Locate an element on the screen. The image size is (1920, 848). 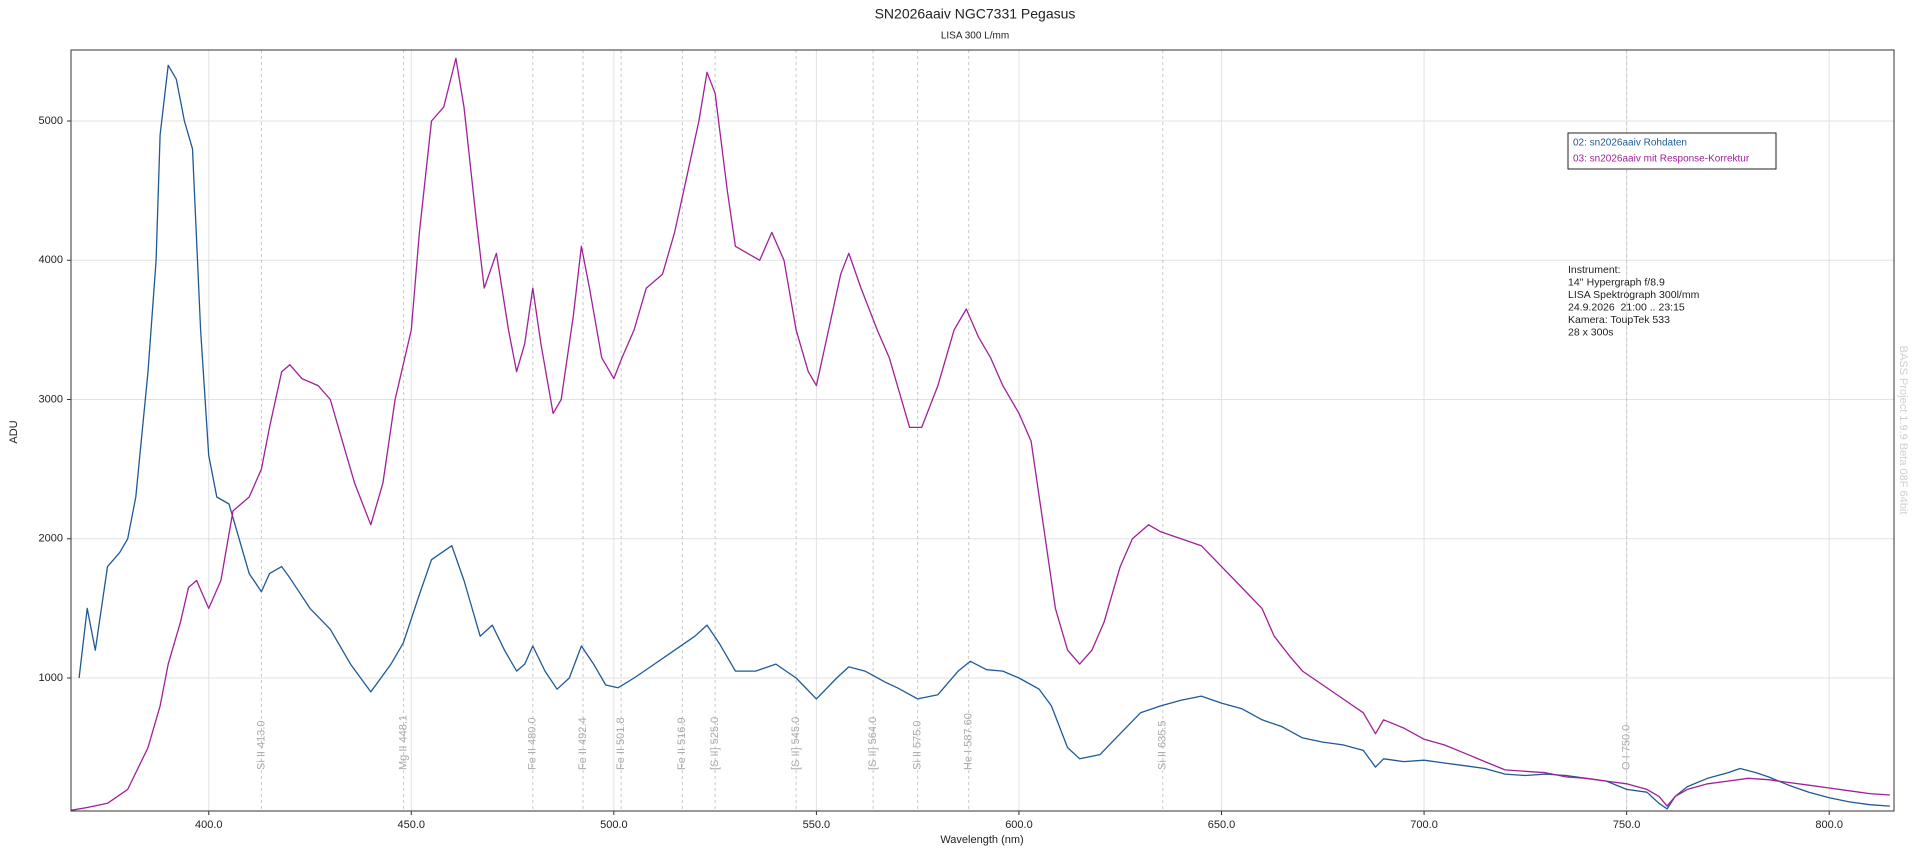
x-axis-label: Wavelength (nm) is located at coordinates (981, 840).